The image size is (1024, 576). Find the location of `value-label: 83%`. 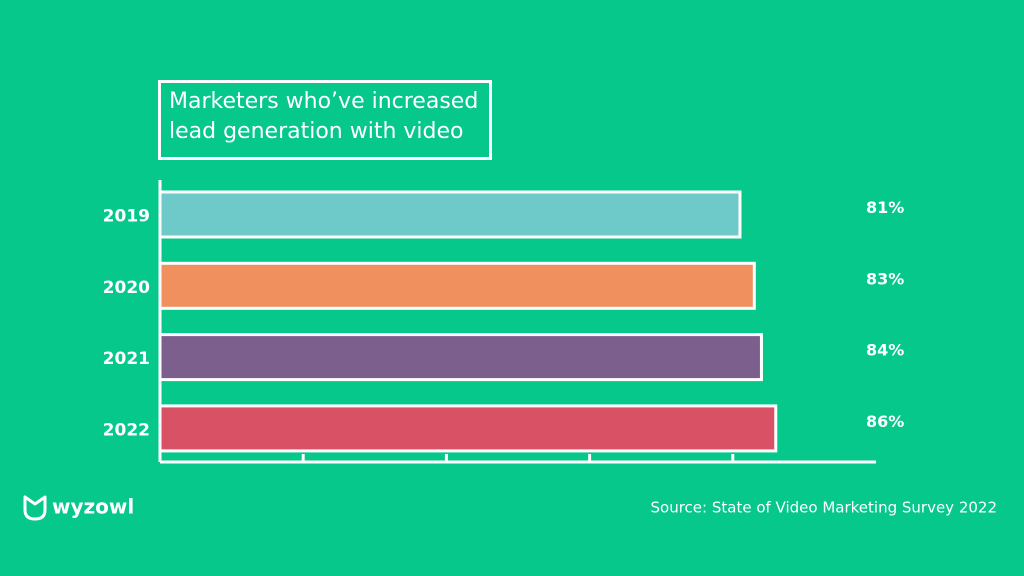

value-label: 83% is located at coordinates (885, 278).